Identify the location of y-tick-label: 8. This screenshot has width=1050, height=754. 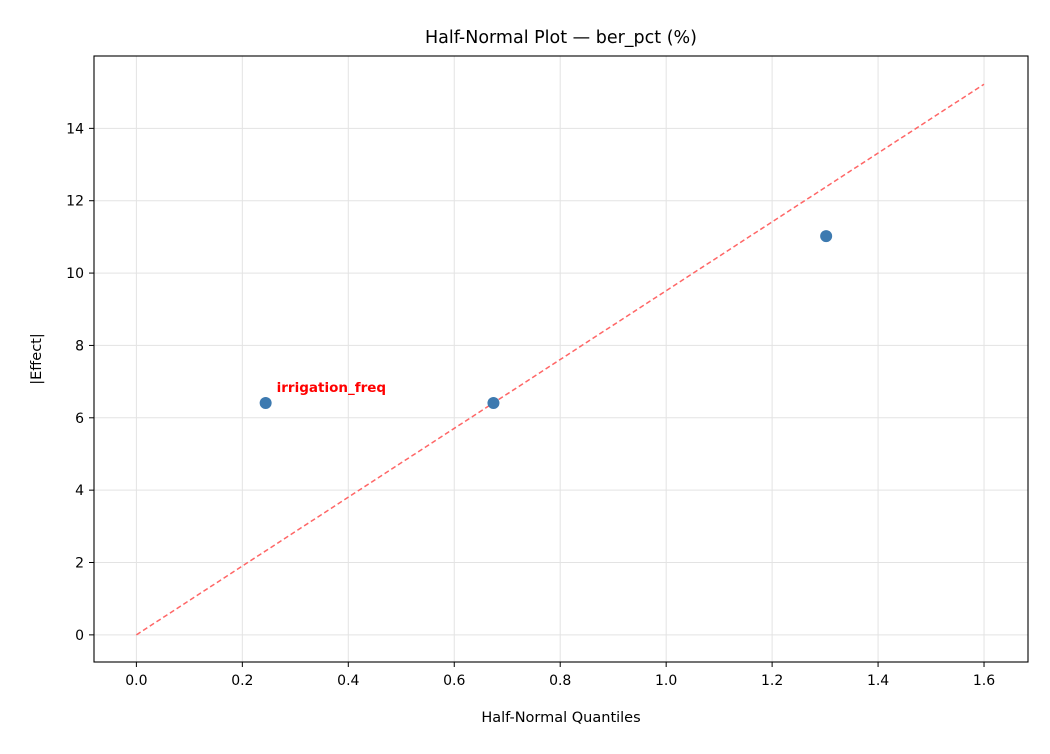
(79, 346).